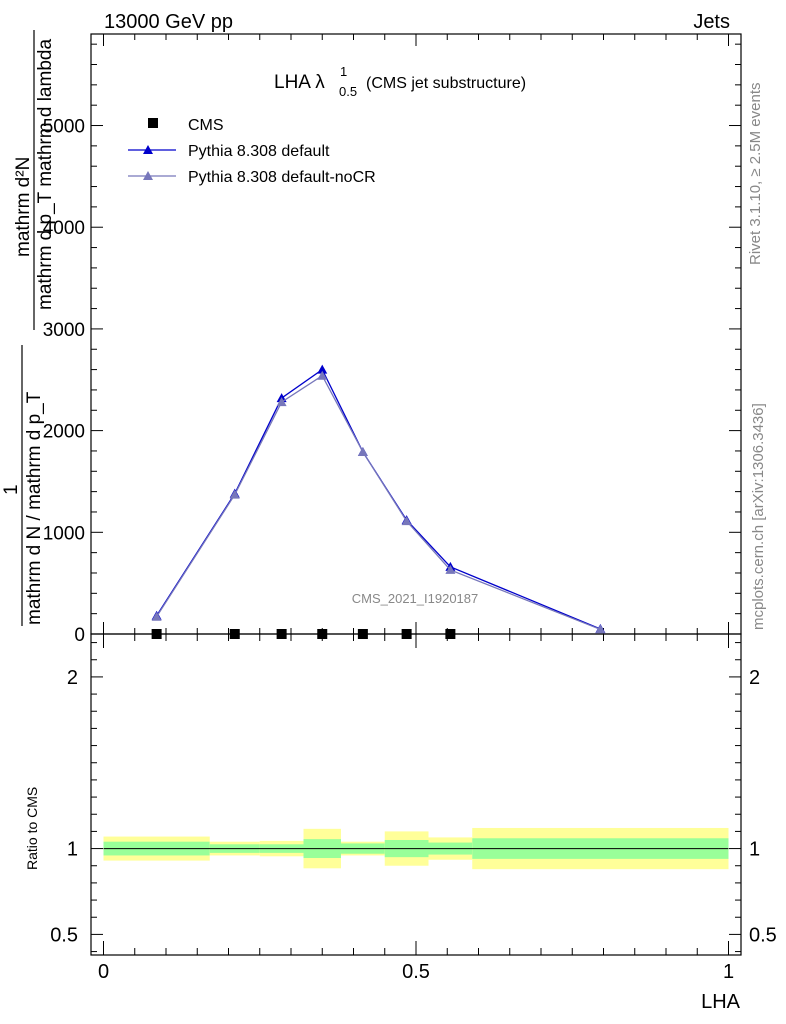 Image resolution: width=786 pixels, height=1024 pixels. I want to click on analysis-watermark: CMS_2021_I1920187, so click(415, 598).